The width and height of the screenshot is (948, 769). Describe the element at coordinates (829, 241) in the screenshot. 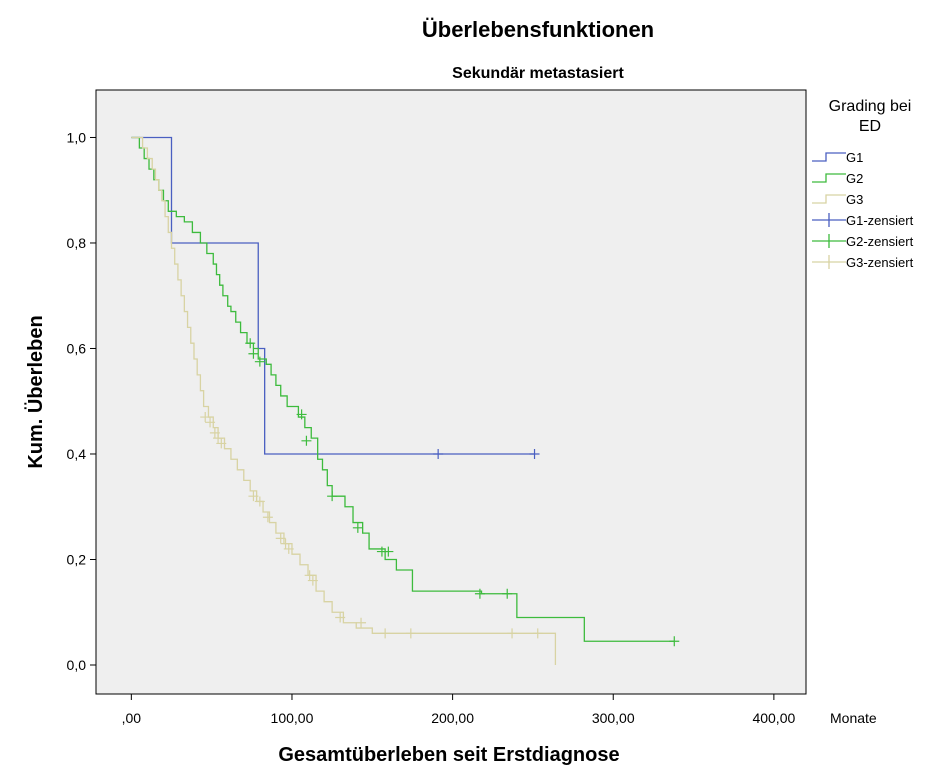

I see `legend-swatch-g2-zensiert` at that location.